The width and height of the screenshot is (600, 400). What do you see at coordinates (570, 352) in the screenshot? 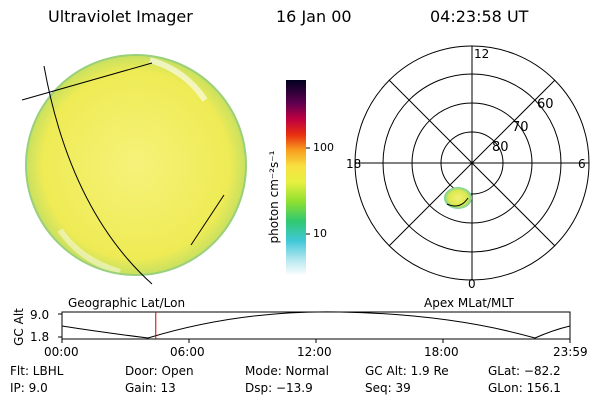
I see `timeline-xtick-4: 23:59` at bounding box center [570, 352].